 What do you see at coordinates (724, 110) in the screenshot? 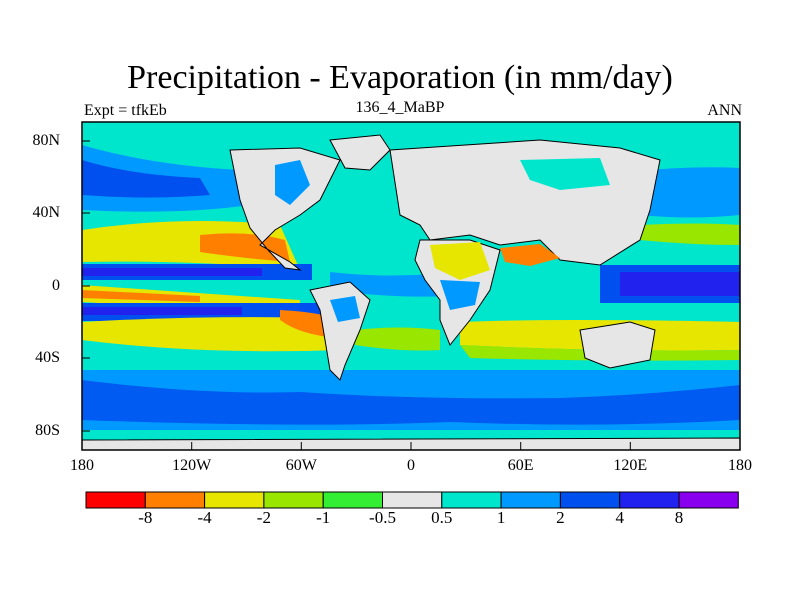
I see `season-label: ANN` at bounding box center [724, 110].